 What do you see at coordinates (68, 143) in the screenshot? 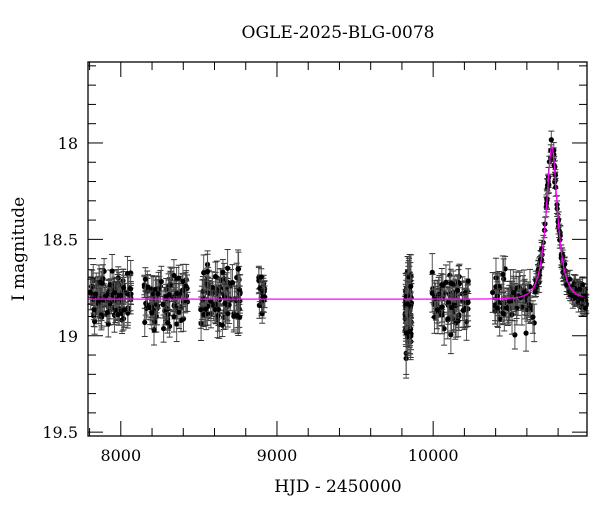
I see `y-tick-label: 18` at bounding box center [68, 143].